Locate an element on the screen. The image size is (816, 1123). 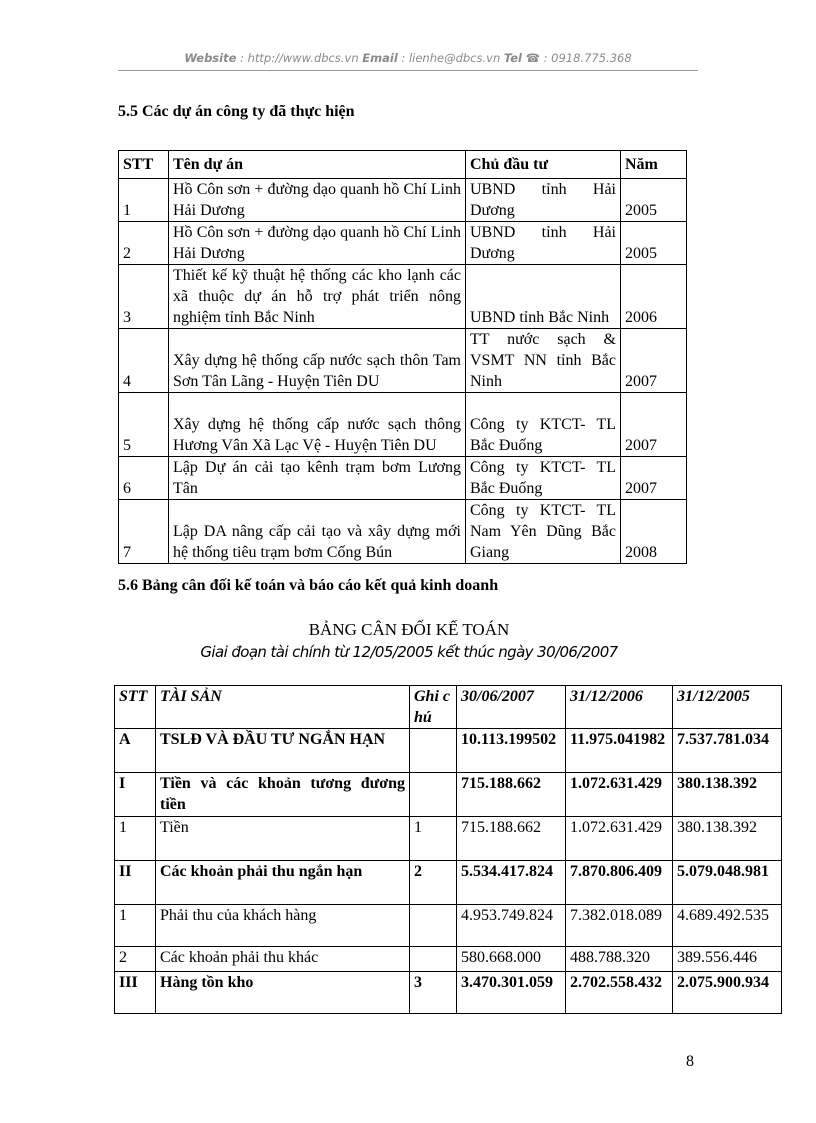
section-heading-projects: 5.5 Các dự án công ty đã thực hiện is located at coordinates (236, 111).